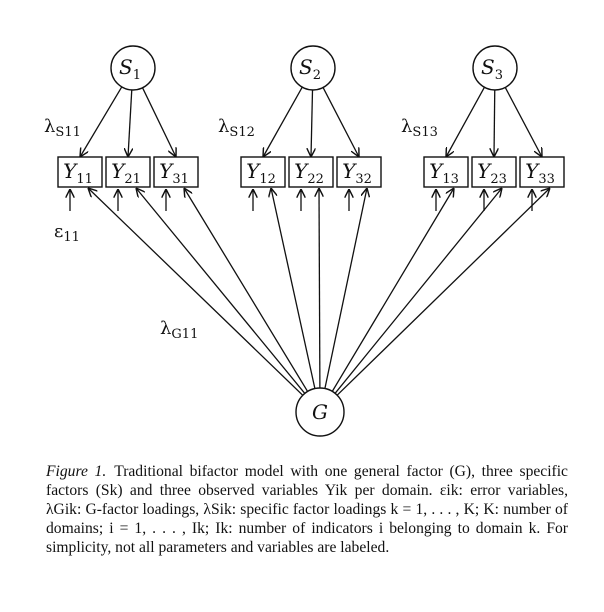  What do you see at coordinates (179, 330) in the screenshot?
I see `lambda-g11-label: λG11` at bounding box center [179, 330].